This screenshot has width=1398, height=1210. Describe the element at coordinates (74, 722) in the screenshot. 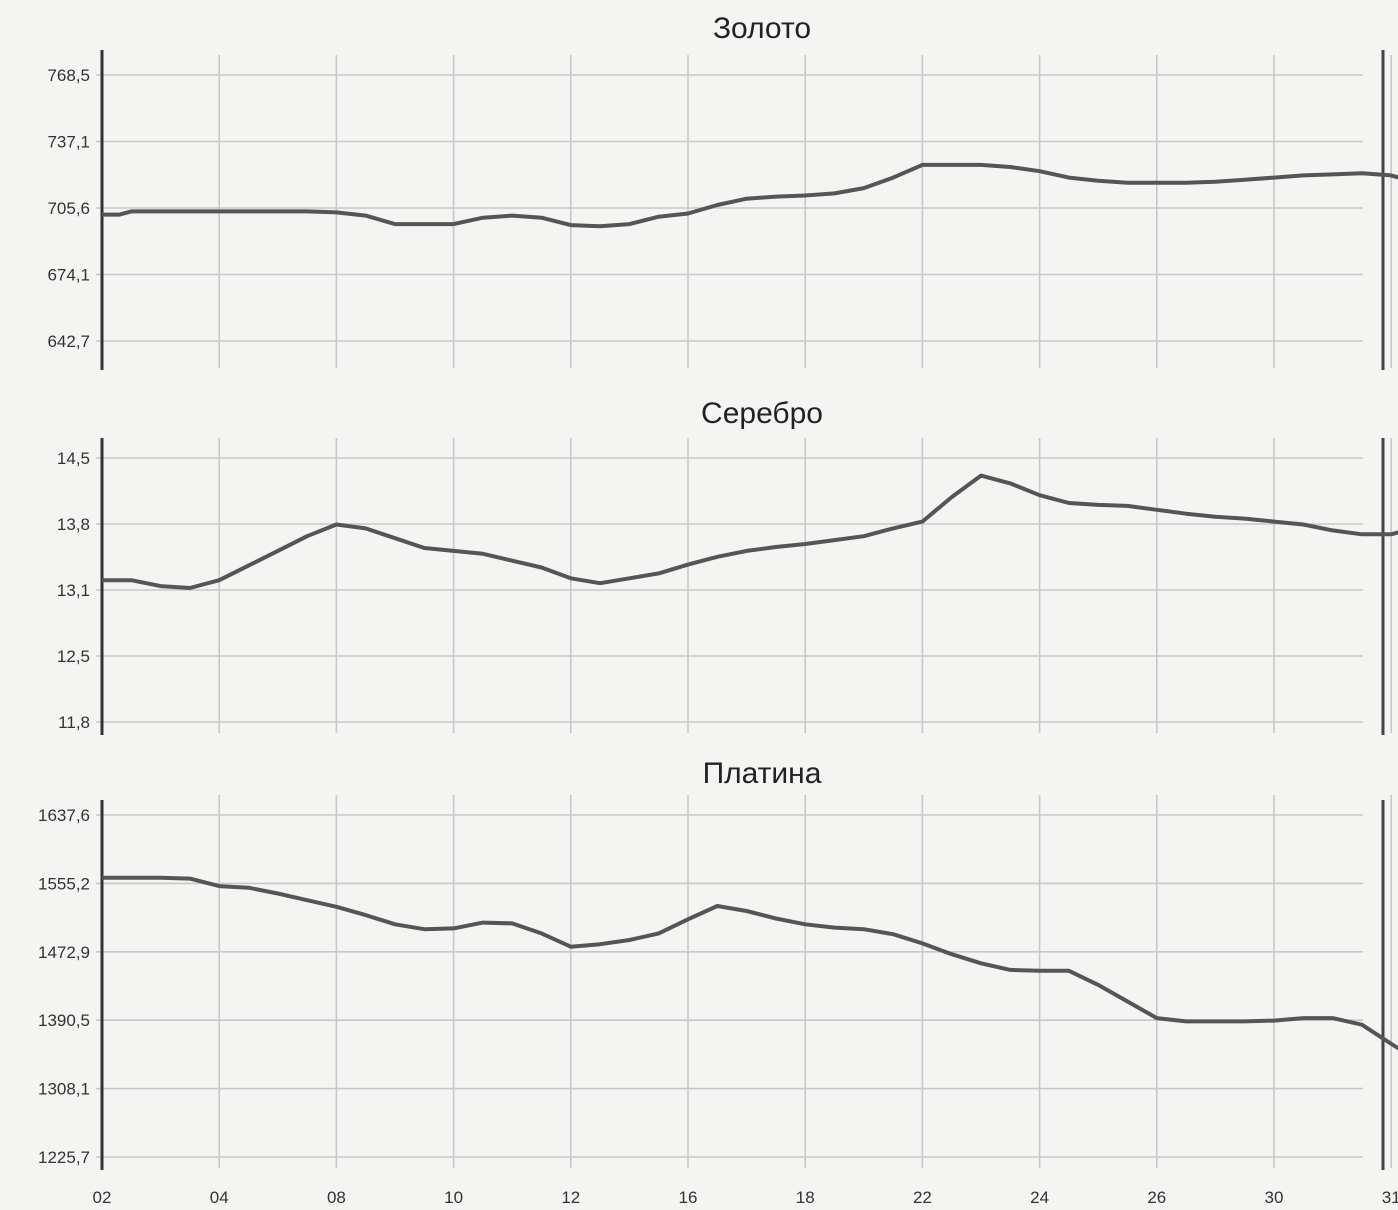

I see `y-tick-label: 11,8` at that location.